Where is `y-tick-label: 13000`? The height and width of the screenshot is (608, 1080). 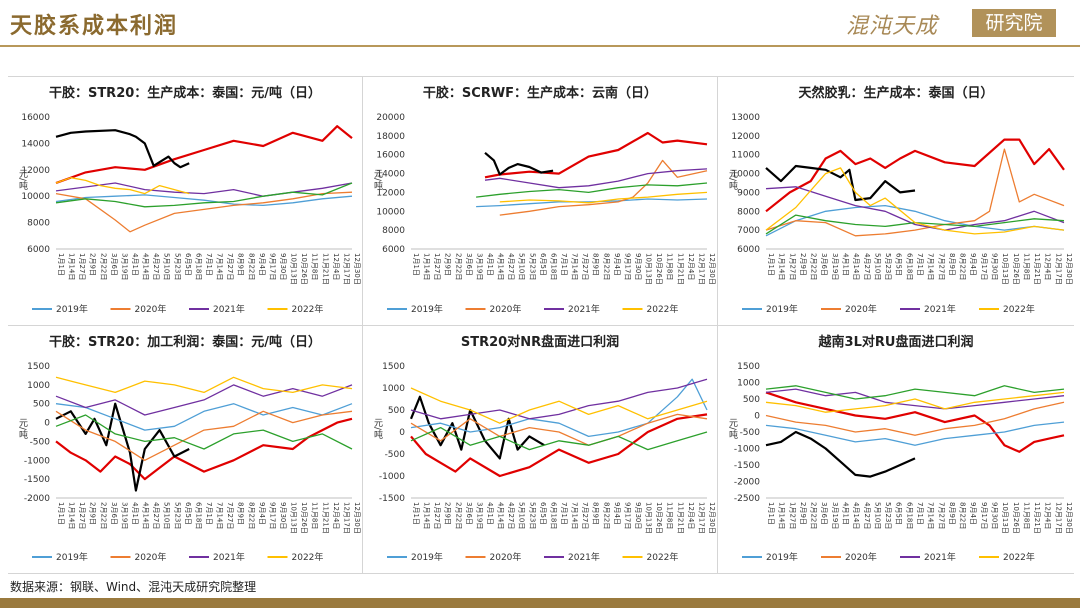
y-tick-label: 13000 is located at coordinates (745, 118).